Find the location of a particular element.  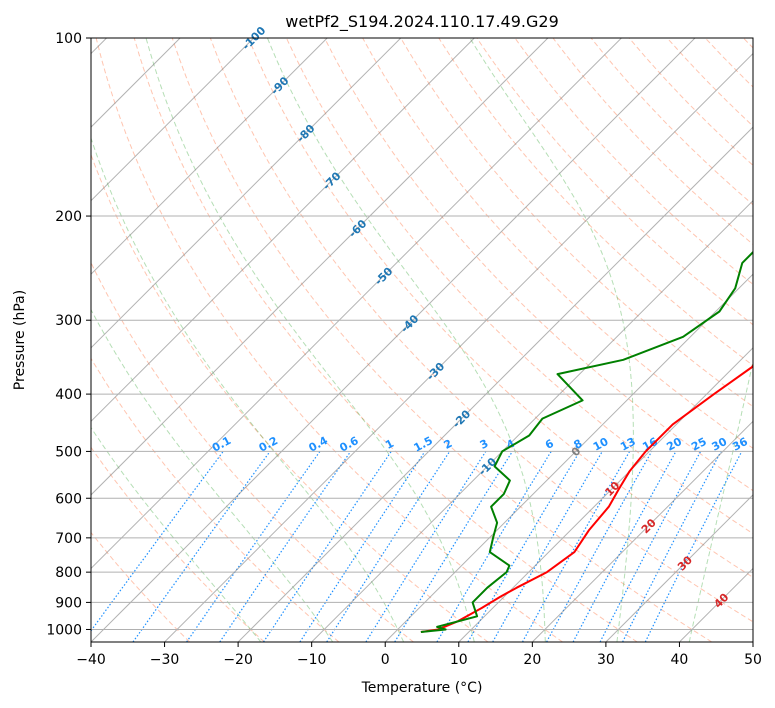

mixing-ratio-label: 30 is located at coordinates (720, 444).